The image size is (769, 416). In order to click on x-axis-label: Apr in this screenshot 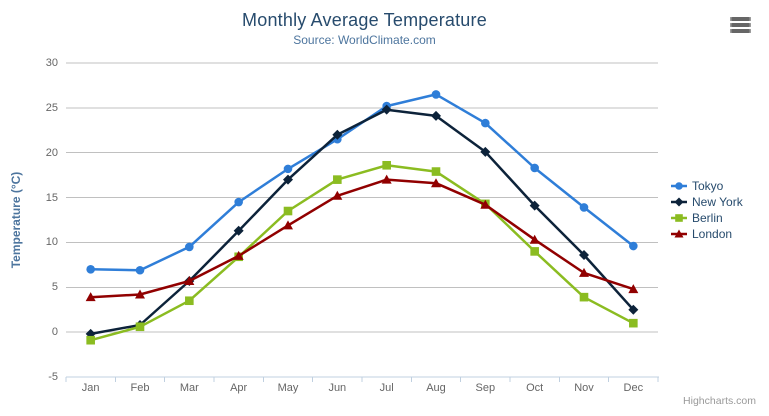, I will do `click(239, 388)`.